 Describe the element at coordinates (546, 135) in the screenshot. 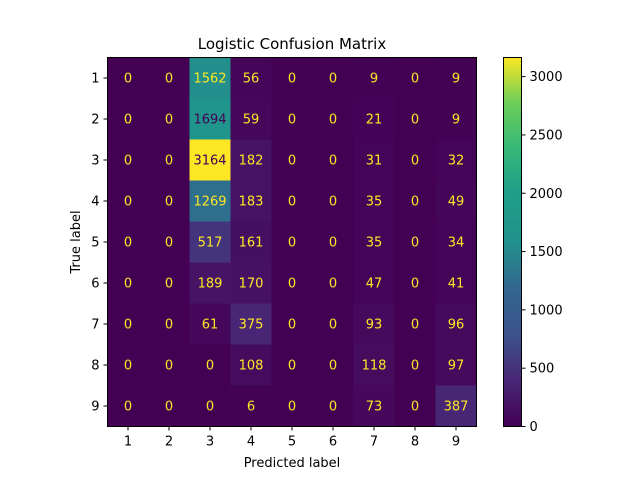

I see `colorbar-tick-label: 2500` at that location.